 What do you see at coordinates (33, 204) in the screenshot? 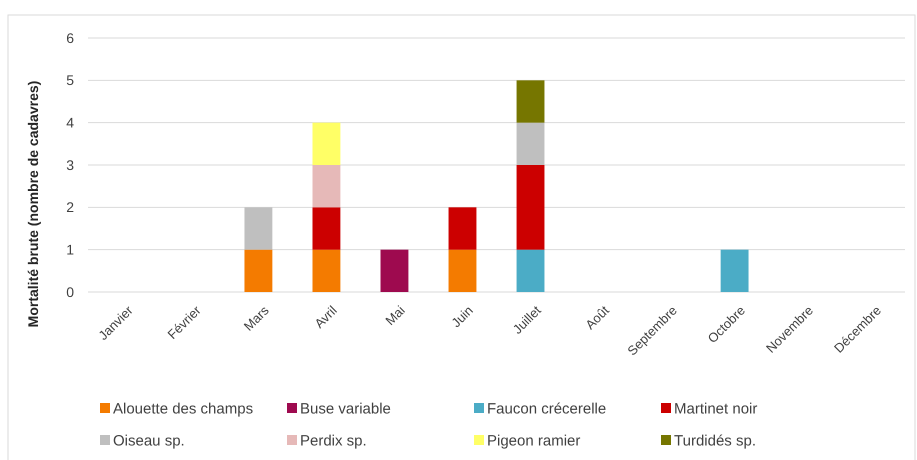
I see `y-axis-title: Mortalité brute (nombre de cadavres)` at bounding box center [33, 204].